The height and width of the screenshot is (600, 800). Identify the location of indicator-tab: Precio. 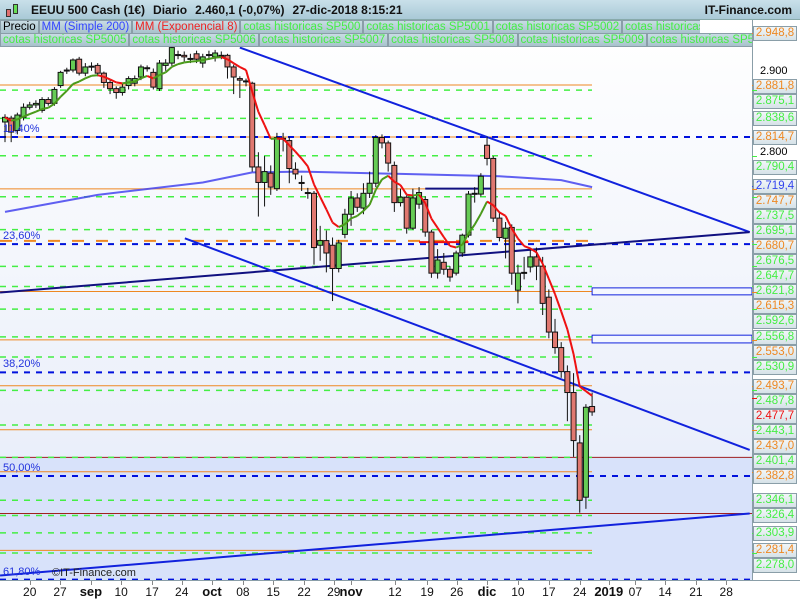
(19, 27).